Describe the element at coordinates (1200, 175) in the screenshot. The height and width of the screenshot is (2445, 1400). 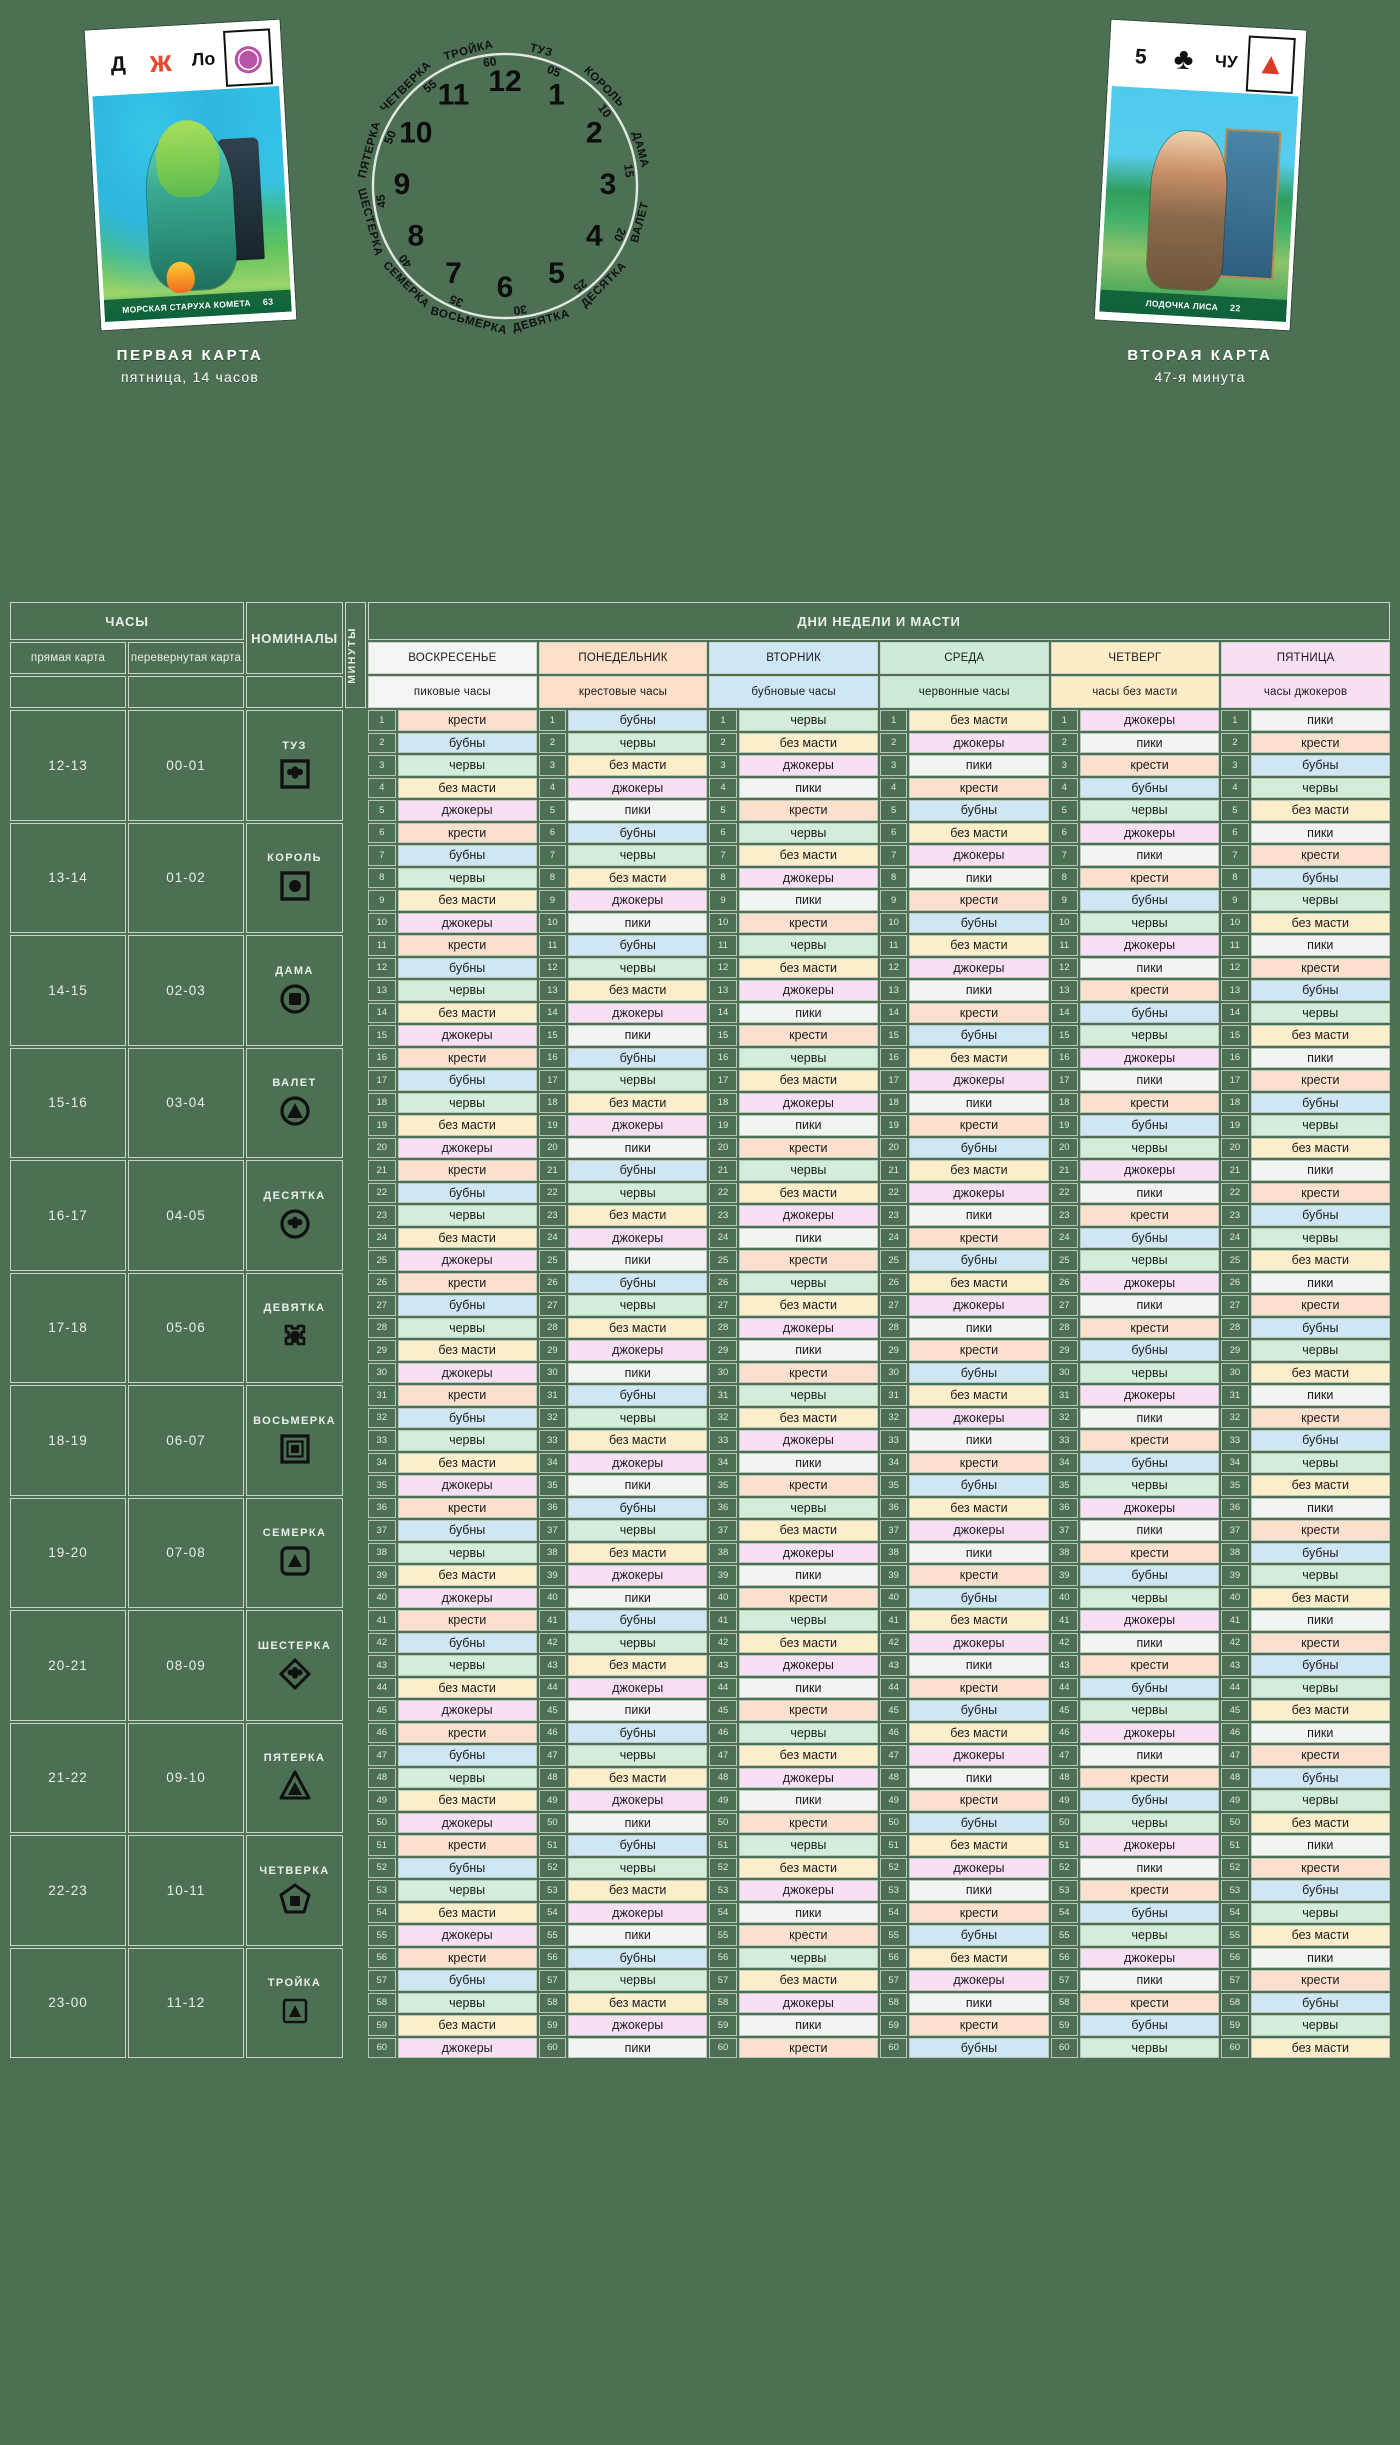
I see `playing-card-second: 5 ♣ ЧУ ▲ ЛОДОЧКА ЛИСА 22` at that location.